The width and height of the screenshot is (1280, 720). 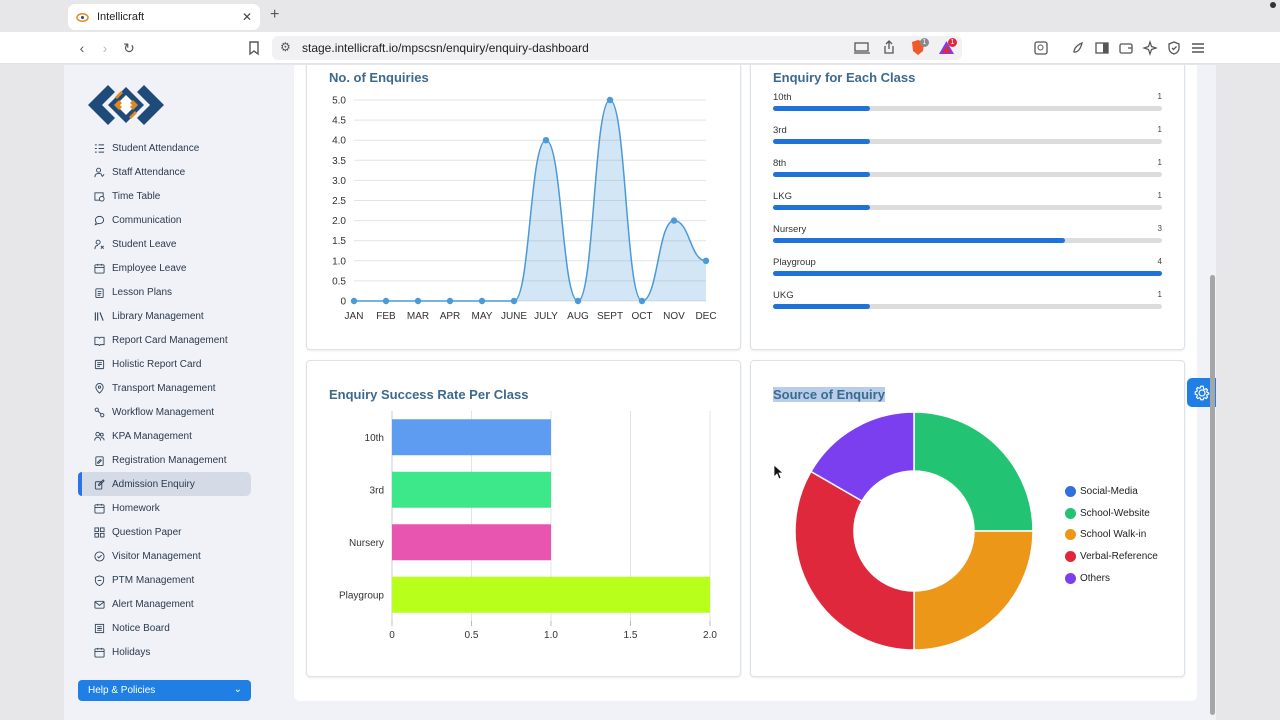 I want to click on legend-item: Others, so click(x=1111, y=578).